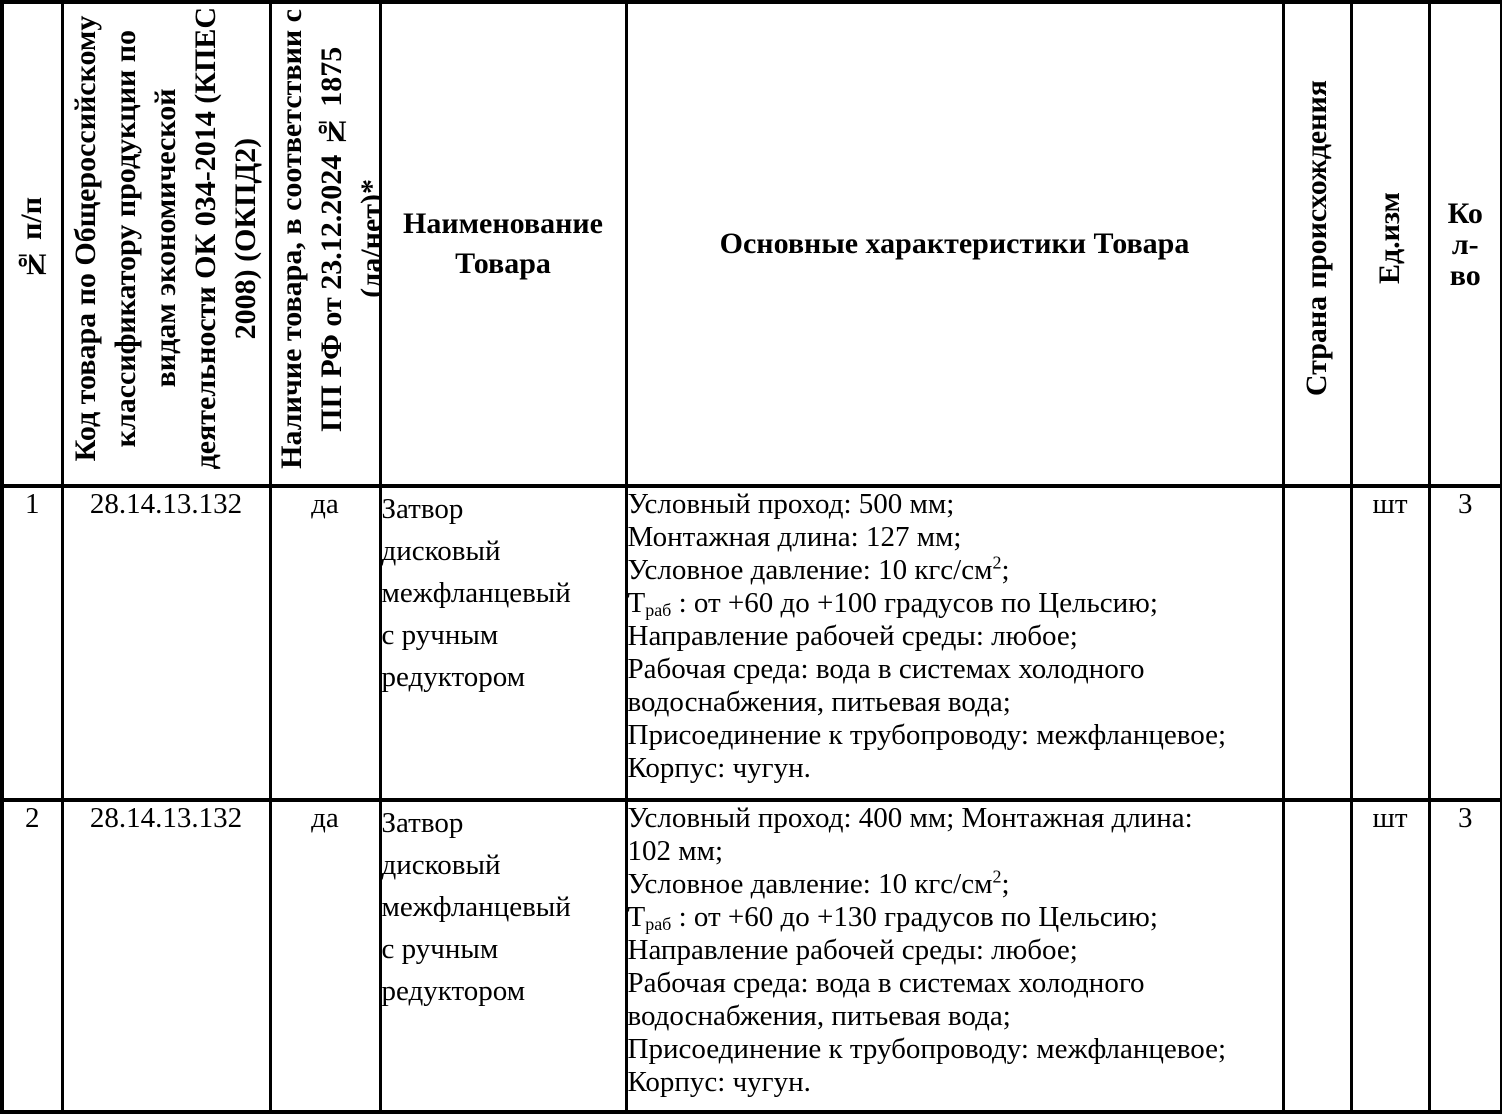  I want to click on row1-number: 1, so click(32, 643).